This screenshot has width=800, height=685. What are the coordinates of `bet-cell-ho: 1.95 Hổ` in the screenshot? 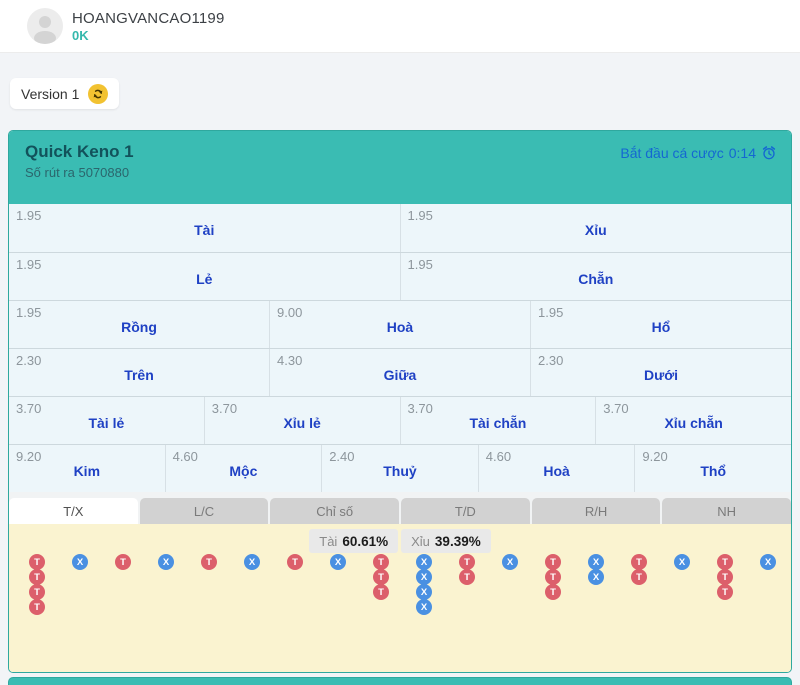 It's located at (661, 324).